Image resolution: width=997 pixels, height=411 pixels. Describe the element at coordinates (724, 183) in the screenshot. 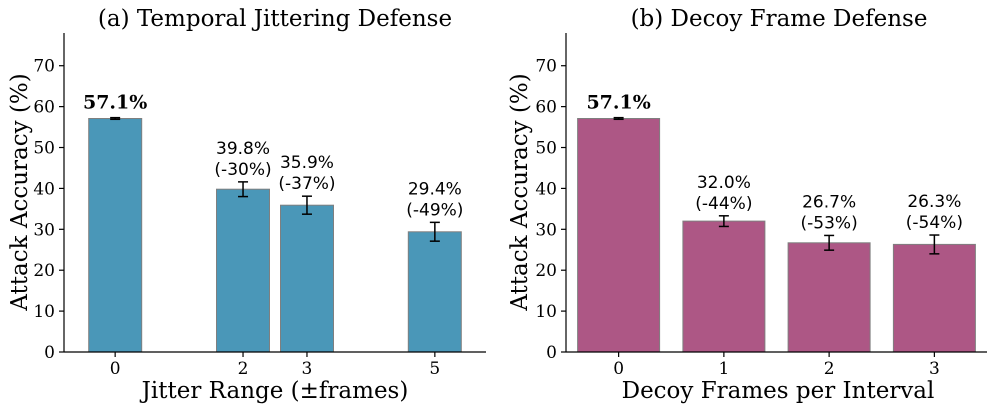

I see `panel-b-data-label-1: 32.0%` at that location.